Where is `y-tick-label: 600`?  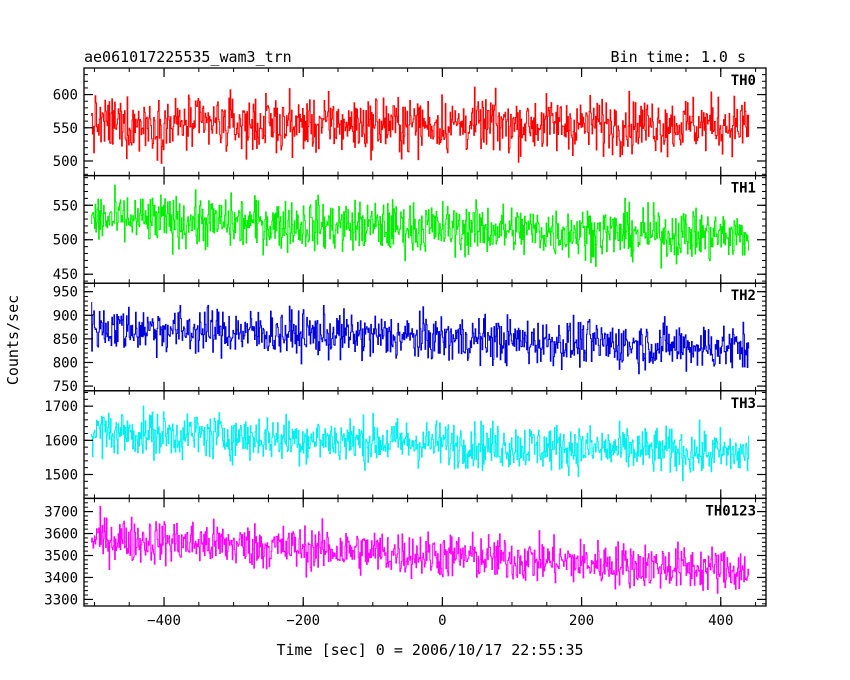 y-tick-label: 600 is located at coordinates (65, 96).